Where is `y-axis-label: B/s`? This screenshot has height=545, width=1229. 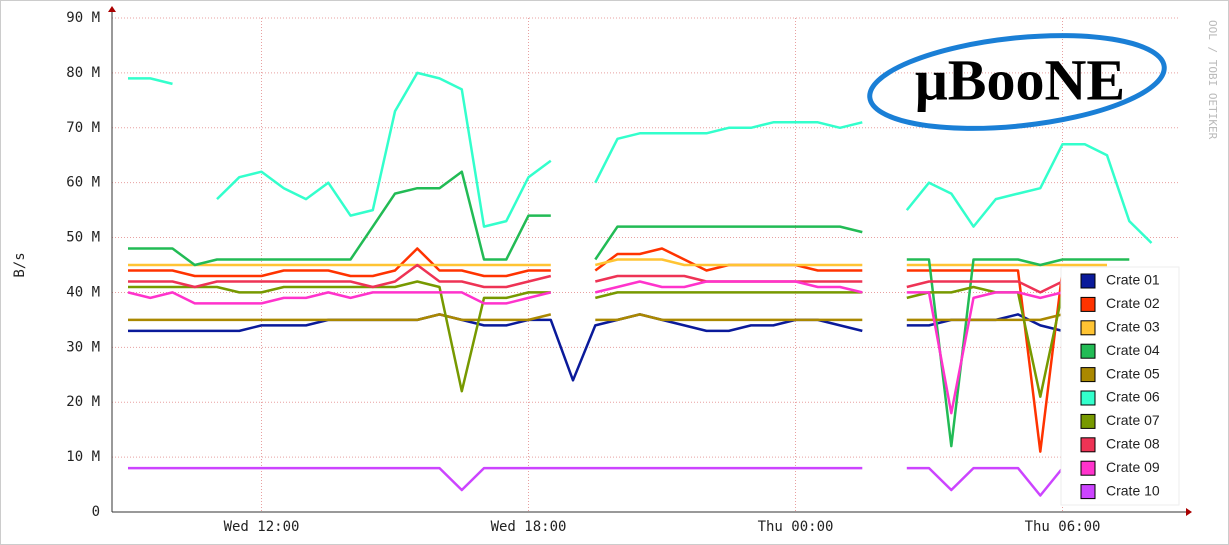
y-axis-label: B/s is located at coordinates (20, 264).